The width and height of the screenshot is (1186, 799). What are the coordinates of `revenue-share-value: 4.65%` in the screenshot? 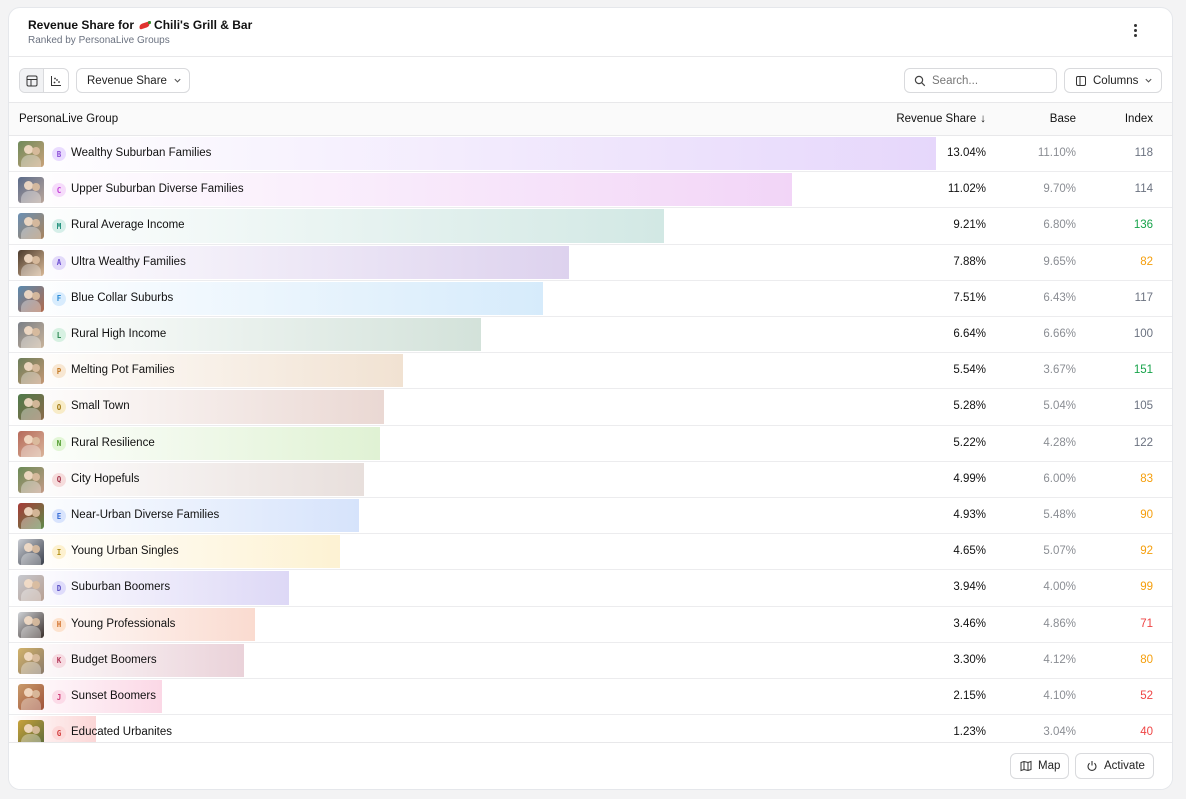 It's located at (969, 551).